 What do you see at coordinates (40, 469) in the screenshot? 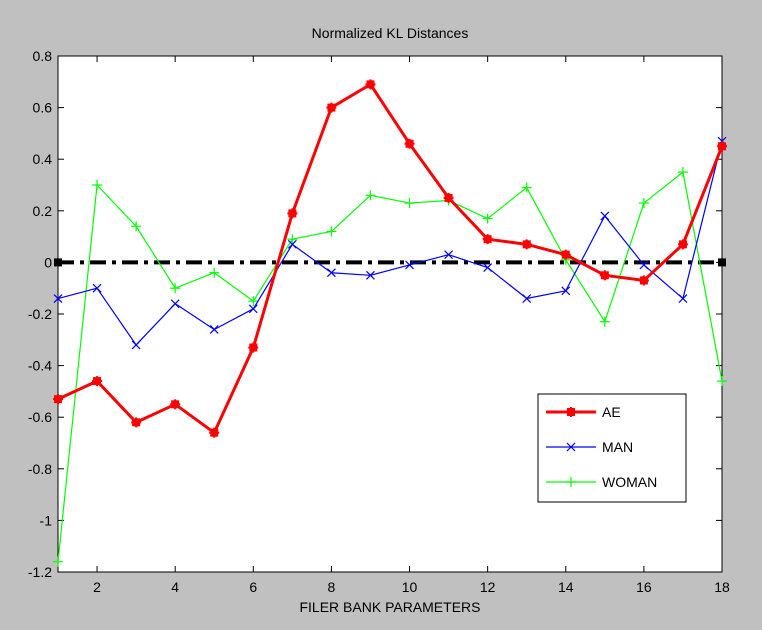
I see `y-tick-label: -0.8` at bounding box center [40, 469].